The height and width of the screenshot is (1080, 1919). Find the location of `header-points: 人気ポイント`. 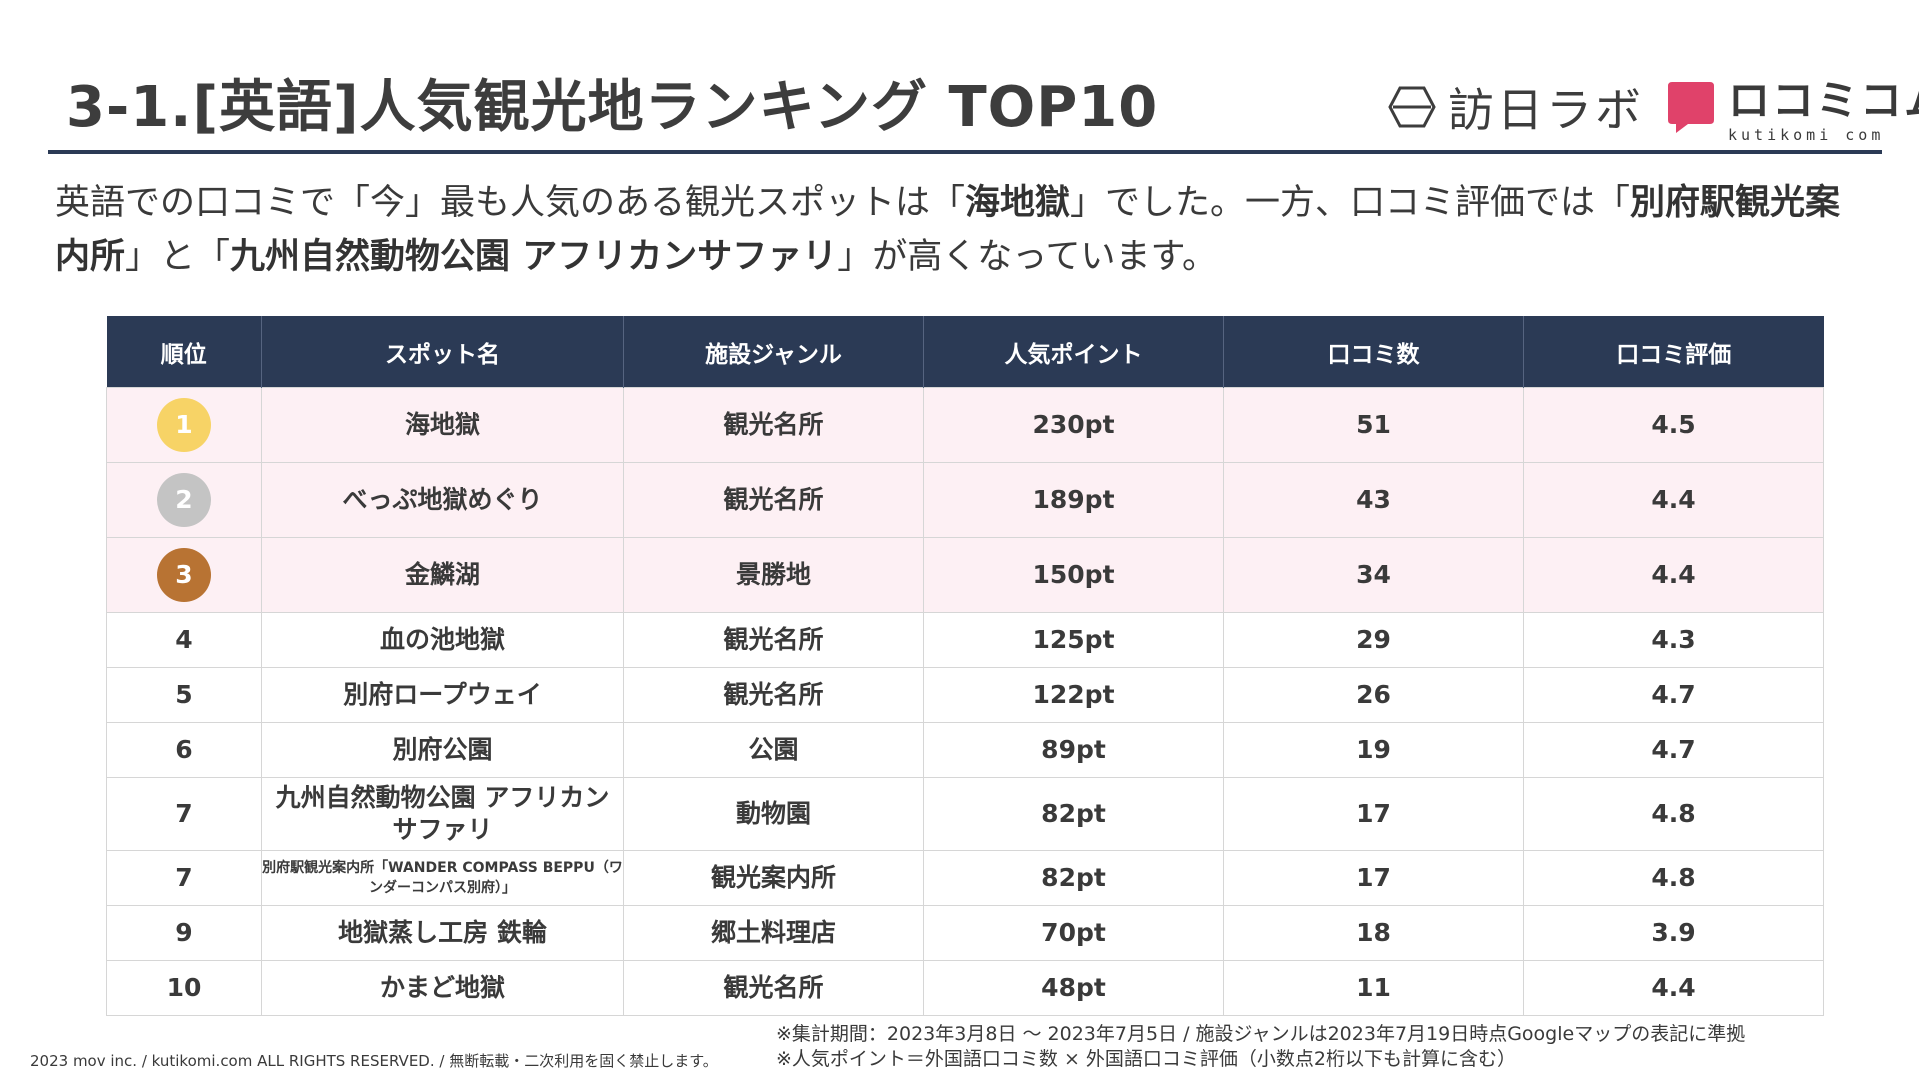

header-points: 人気ポイント is located at coordinates (1073, 352).